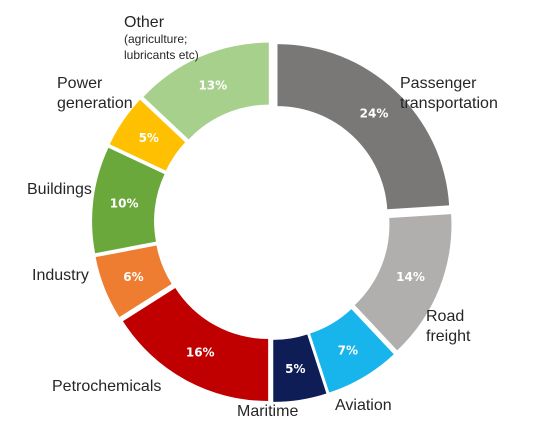 This screenshot has height=437, width=544. Describe the element at coordinates (363, 405) in the screenshot. I see `category-label: Aviation` at that location.